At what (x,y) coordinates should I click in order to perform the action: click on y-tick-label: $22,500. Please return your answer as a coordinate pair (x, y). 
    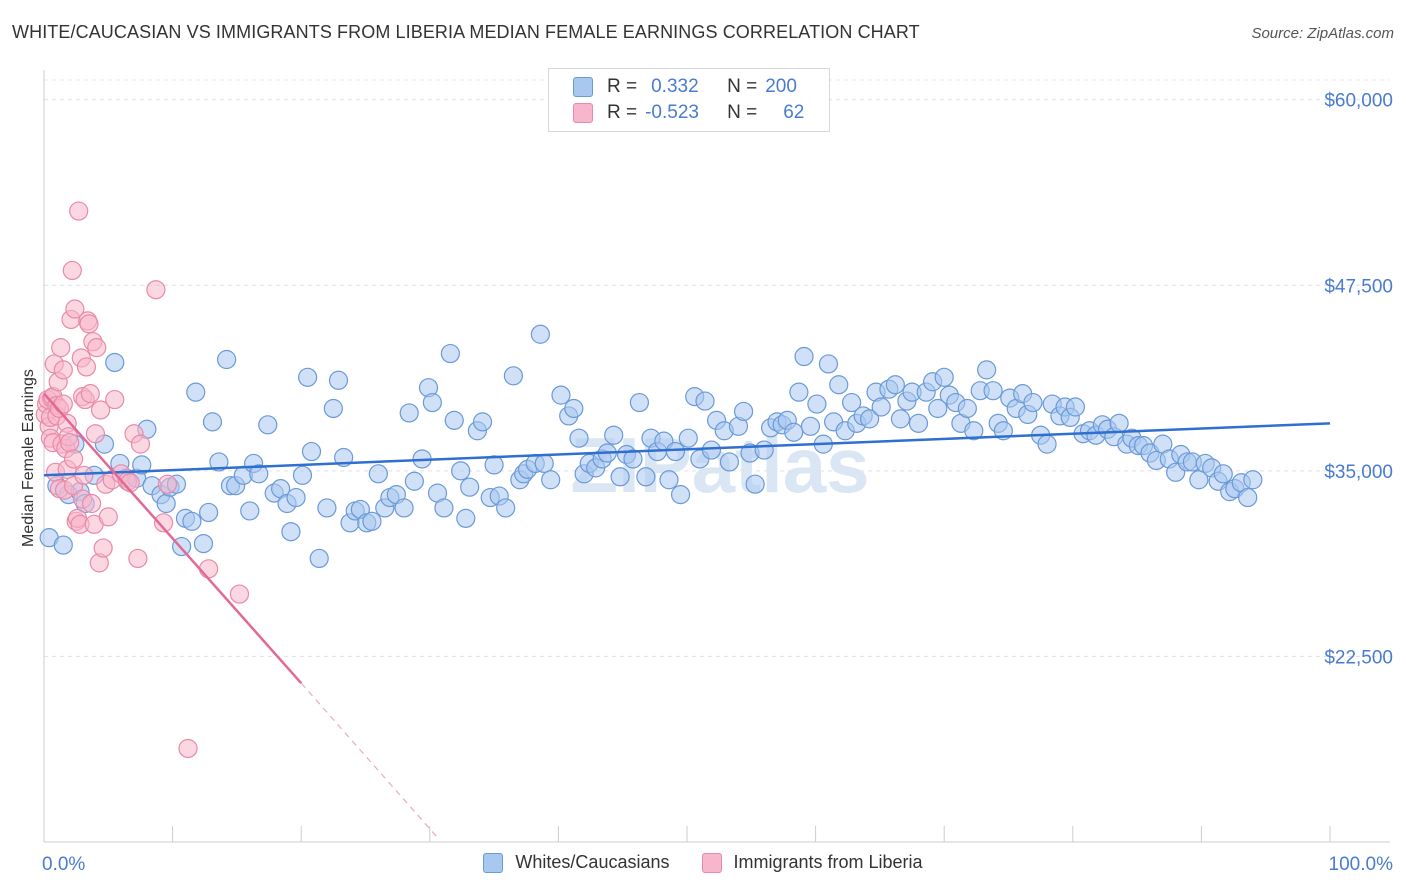
    Looking at the image, I should click on (1358, 657).